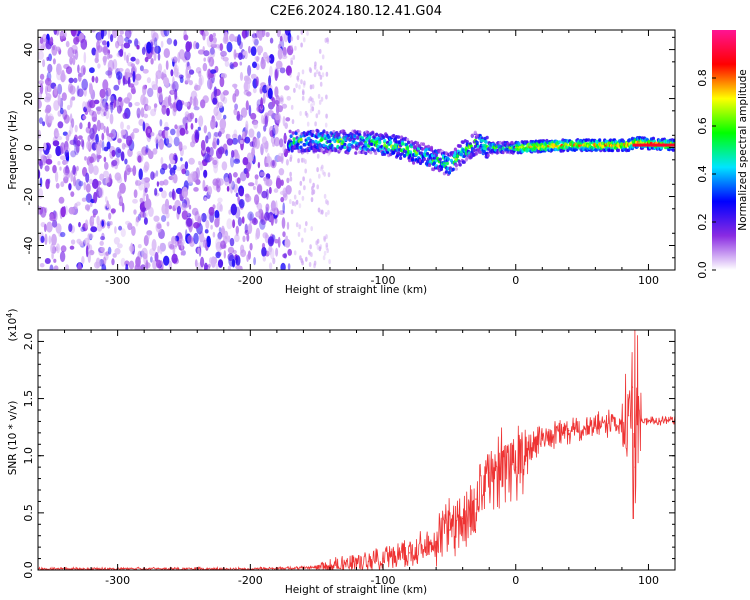  Describe the element at coordinates (12, 325) in the screenshot. I see `snr-y-multiplier: (x104)` at that location.